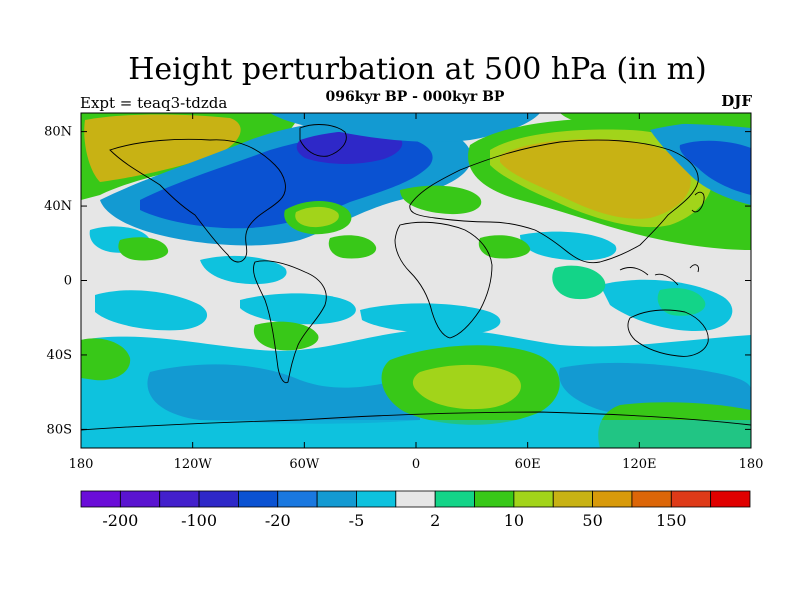 The image size is (800, 600). I want to click on coastline-australia, so click(668, 333).